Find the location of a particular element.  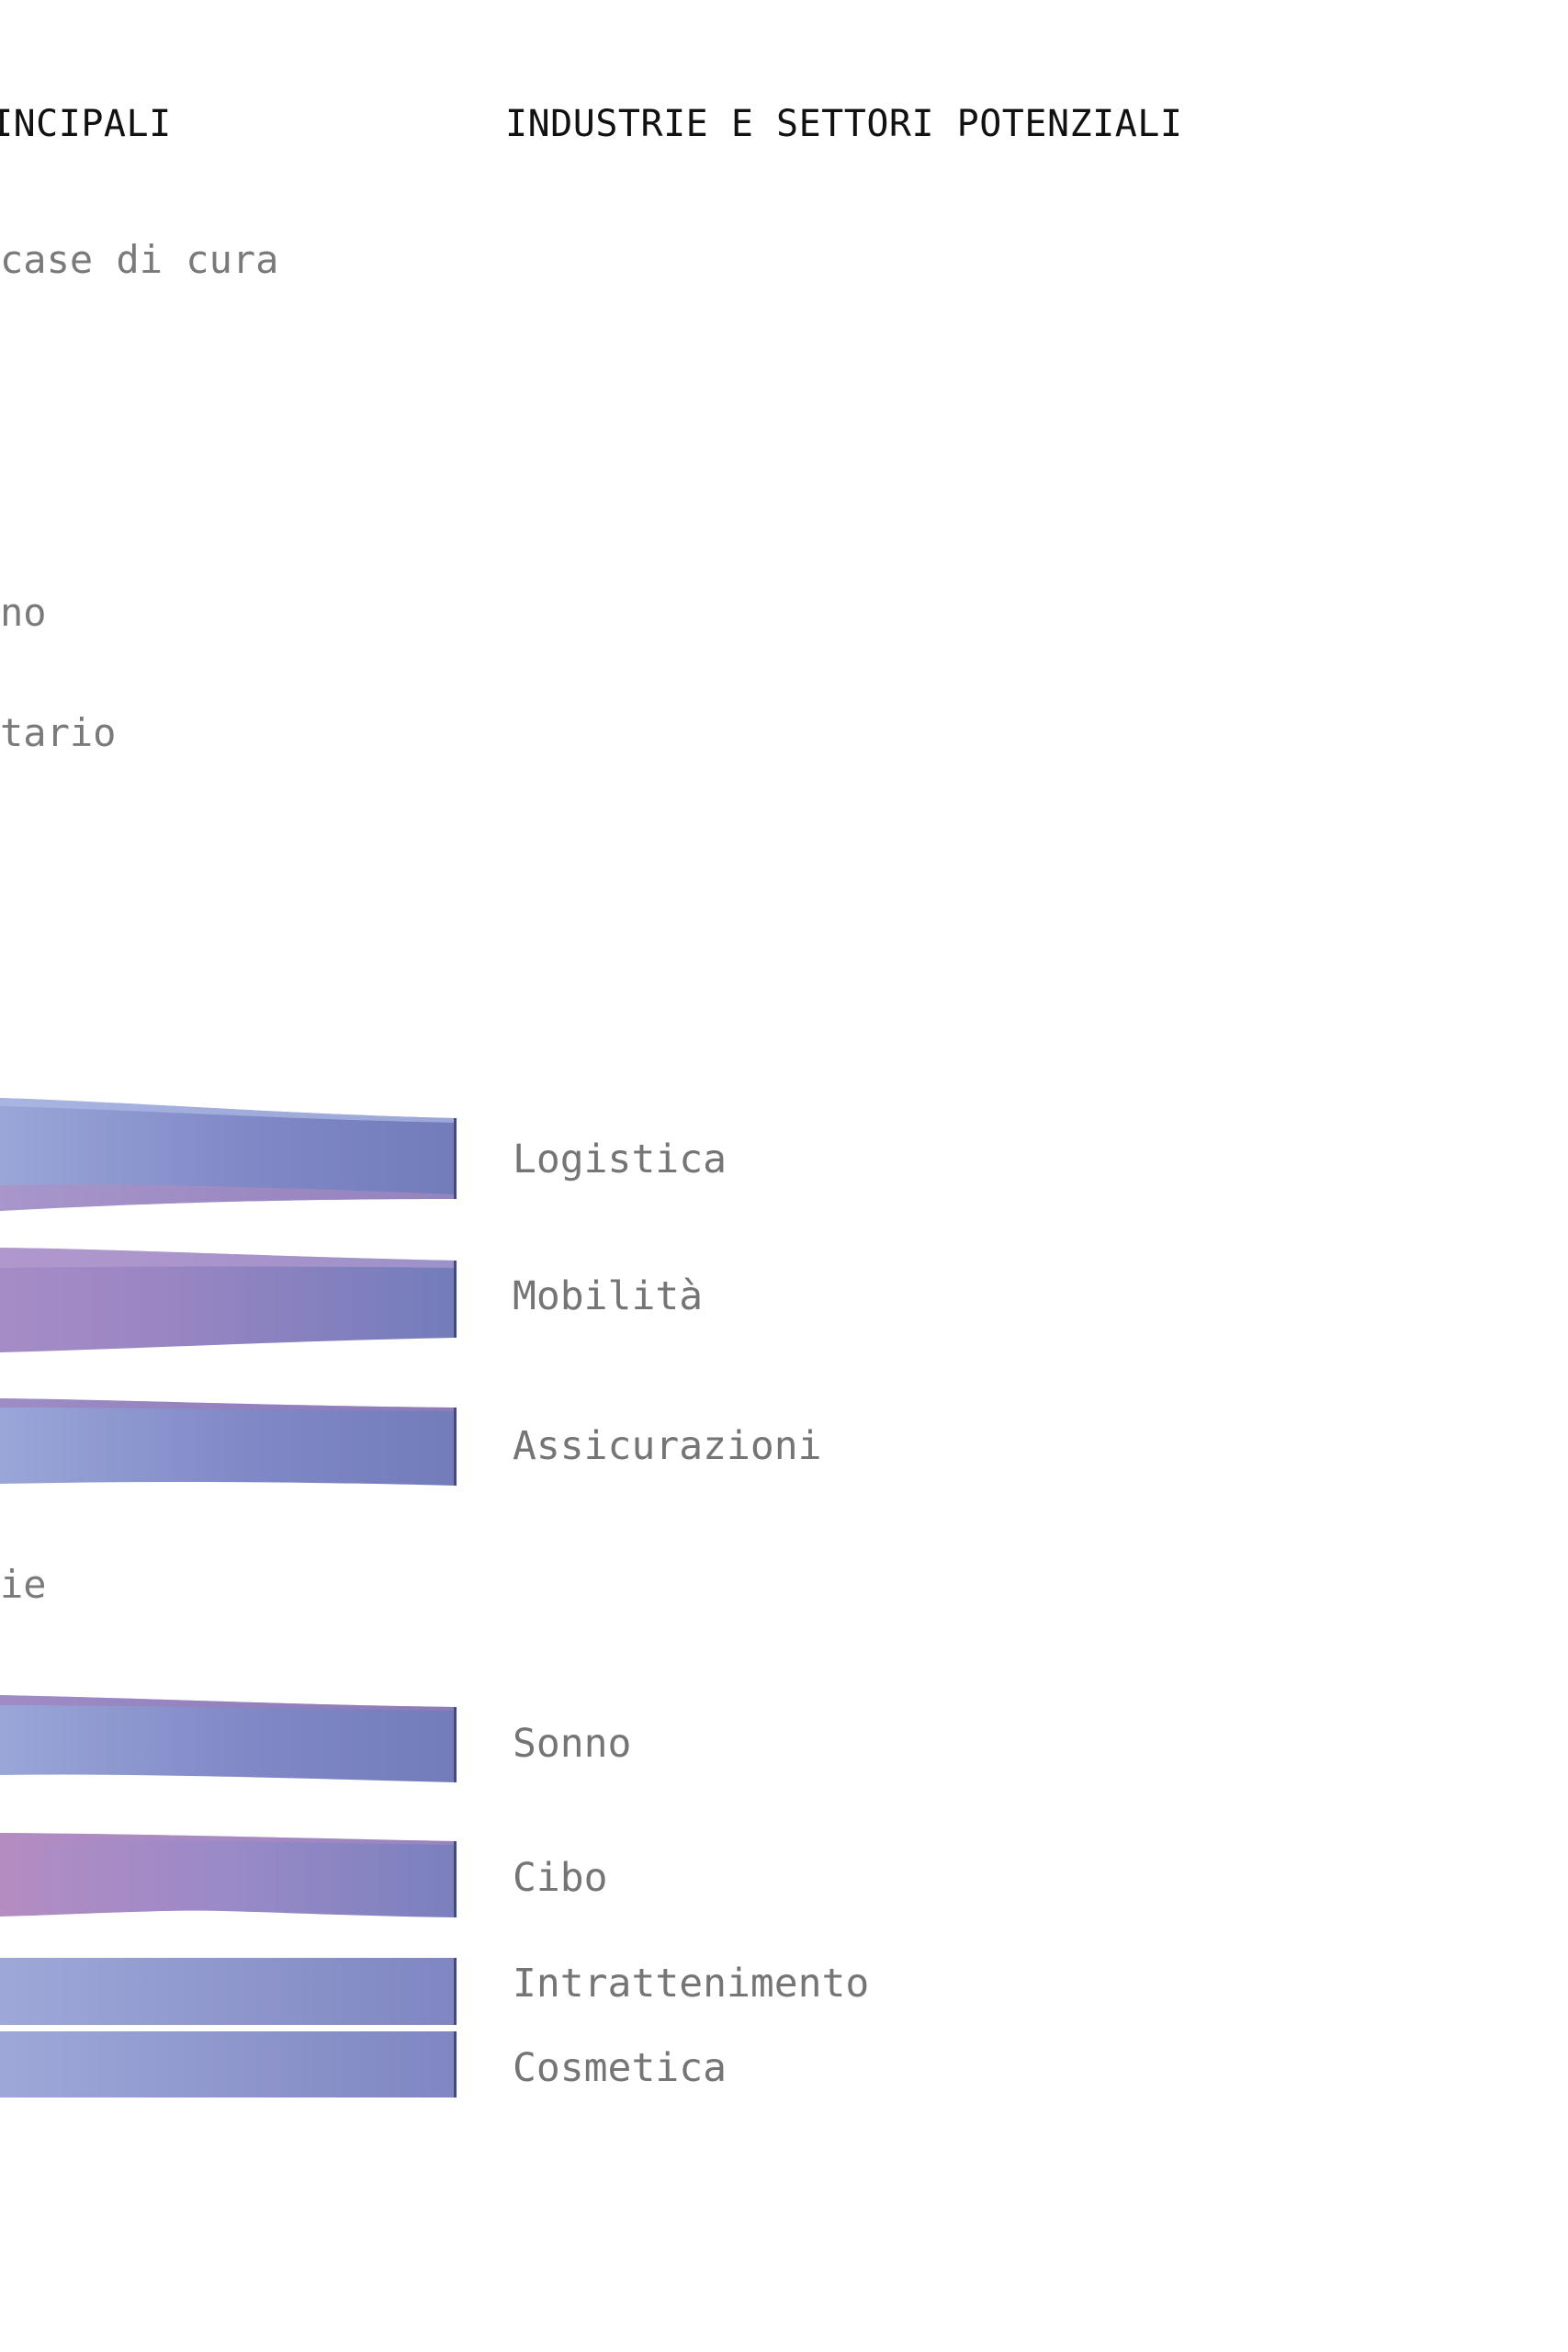

flow-sonno is located at coordinates (229, 1738).